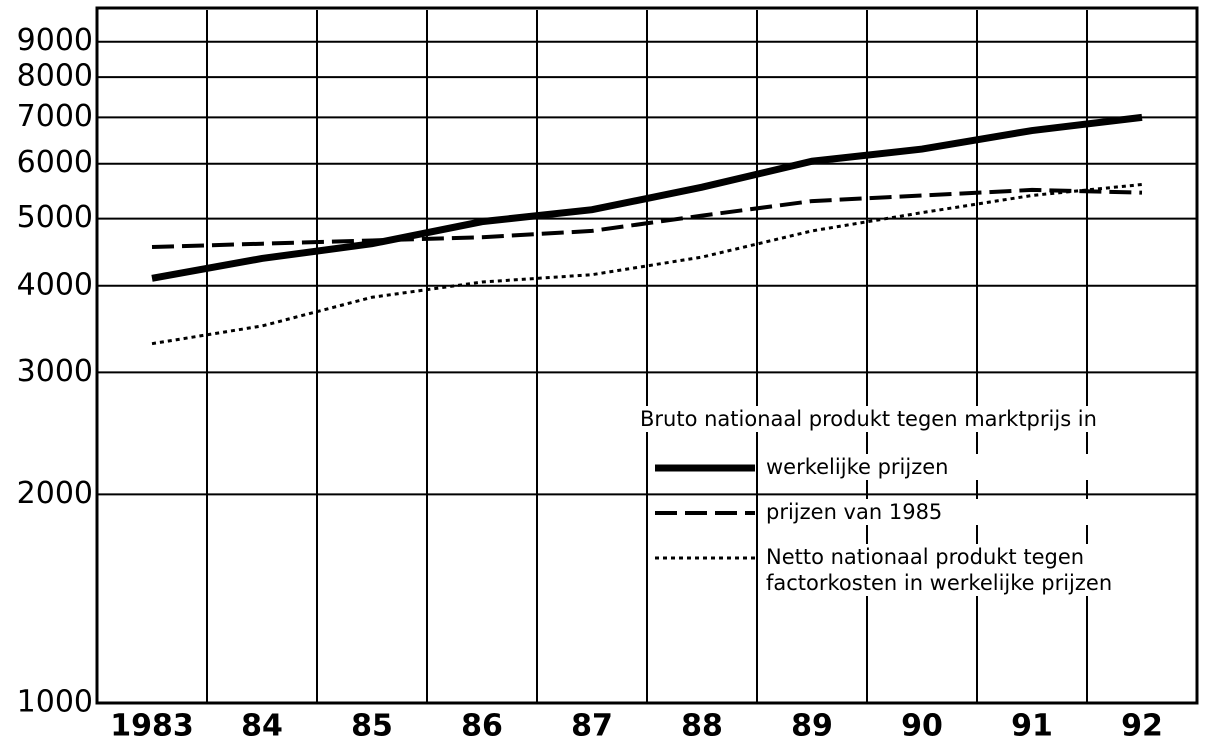 The width and height of the screenshot is (1206, 752). I want to click on y-tick-label: 7000, so click(55, 116).